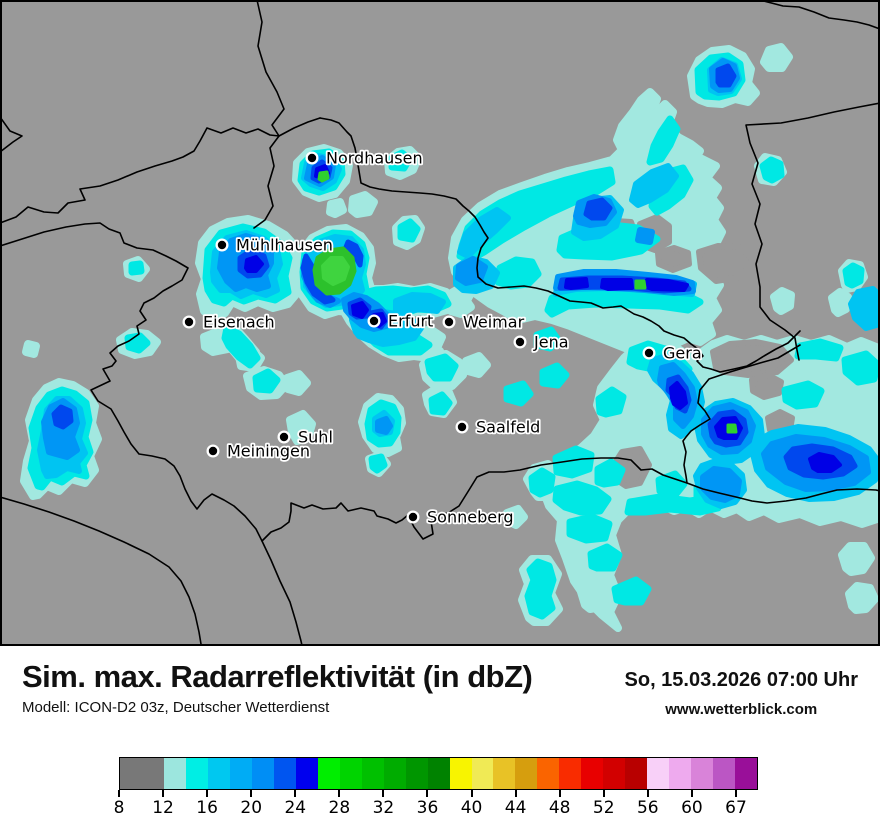 The image size is (880, 830). What do you see at coordinates (819, 15) in the screenshot?
I see `border-topright-corner` at bounding box center [819, 15].